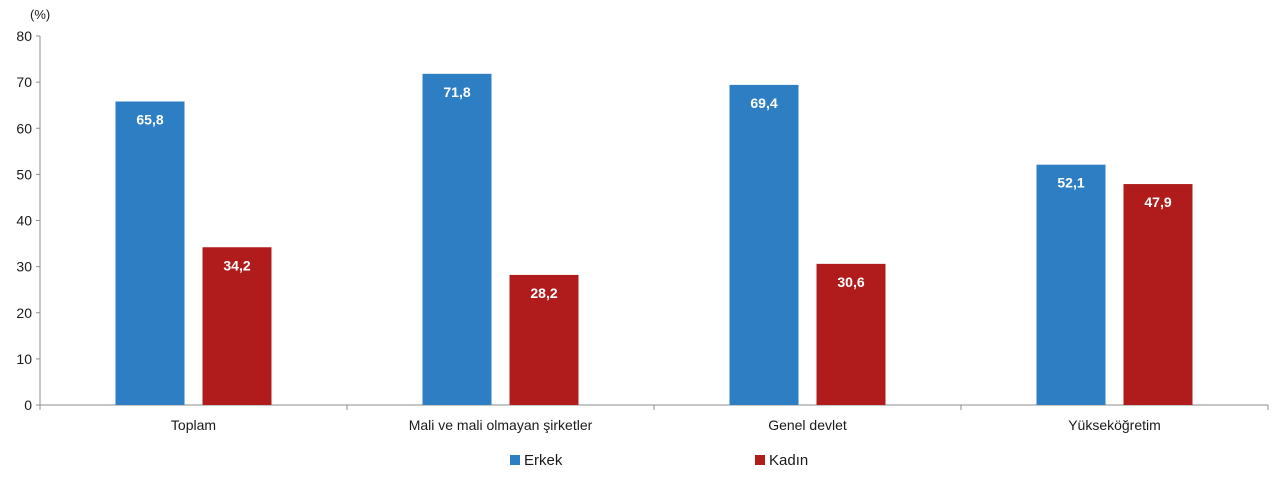 This screenshot has width=1280, height=481. Describe the element at coordinates (40, 14) in the screenshot. I see `y-axis-unit-label: (%)` at that location.